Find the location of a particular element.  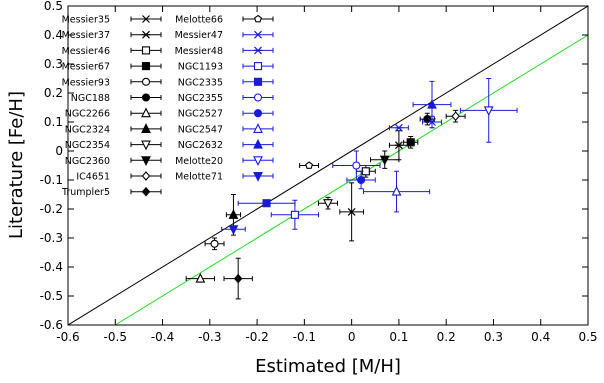

x-tick-label: -0.2 is located at coordinates (256, 337).